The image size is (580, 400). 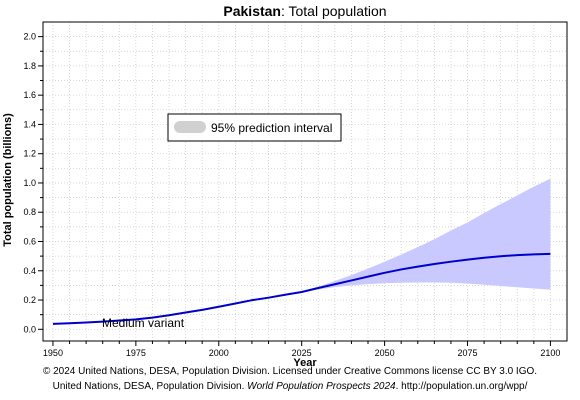 I want to click on x-tick-label: 2000, so click(x=219, y=353).